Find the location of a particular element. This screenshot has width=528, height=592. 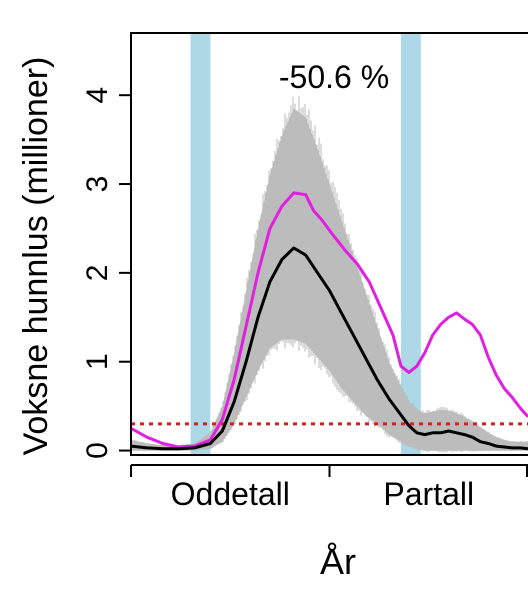

x-tick-label-oddetall: Oddetall is located at coordinates (230, 494).